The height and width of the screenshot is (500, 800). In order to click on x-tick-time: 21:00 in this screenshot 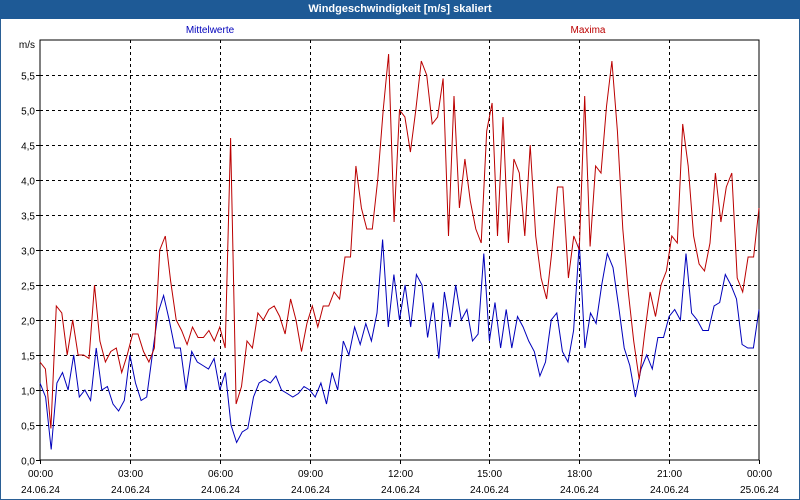, I will do `click(669, 474)`.